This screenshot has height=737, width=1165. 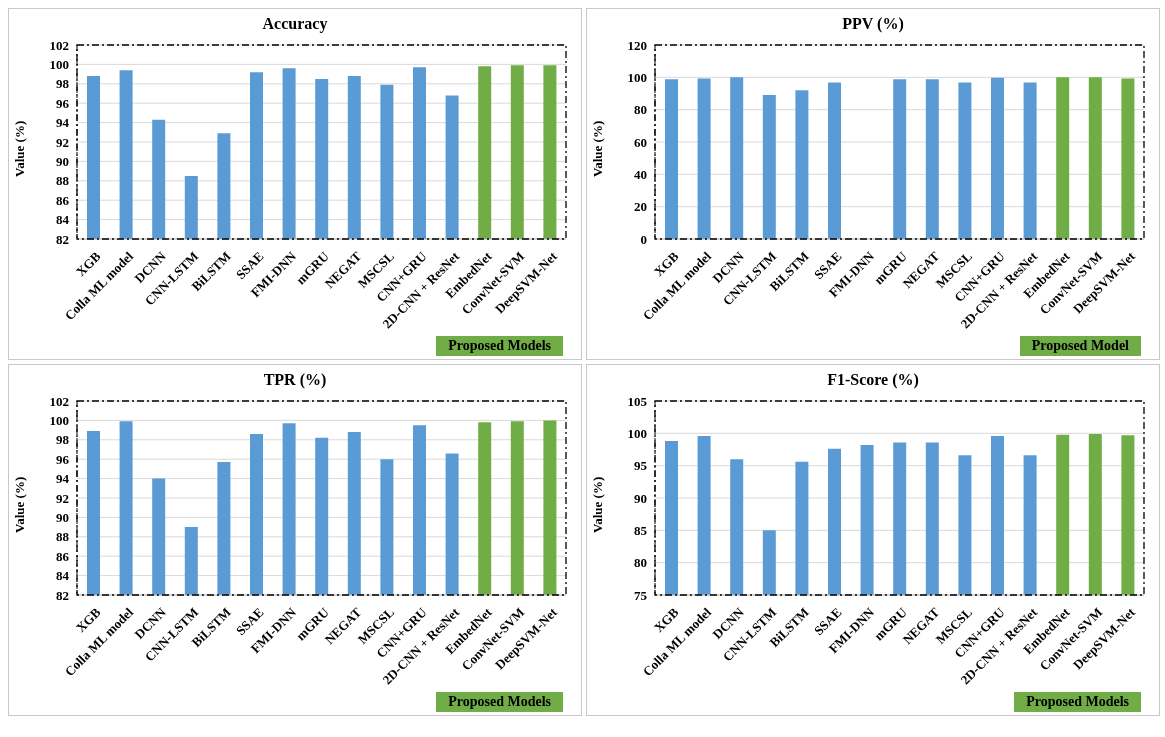 What do you see at coordinates (637, 401) in the screenshot?
I see `y-tick-label: 105` at bounding box center [637, 401].